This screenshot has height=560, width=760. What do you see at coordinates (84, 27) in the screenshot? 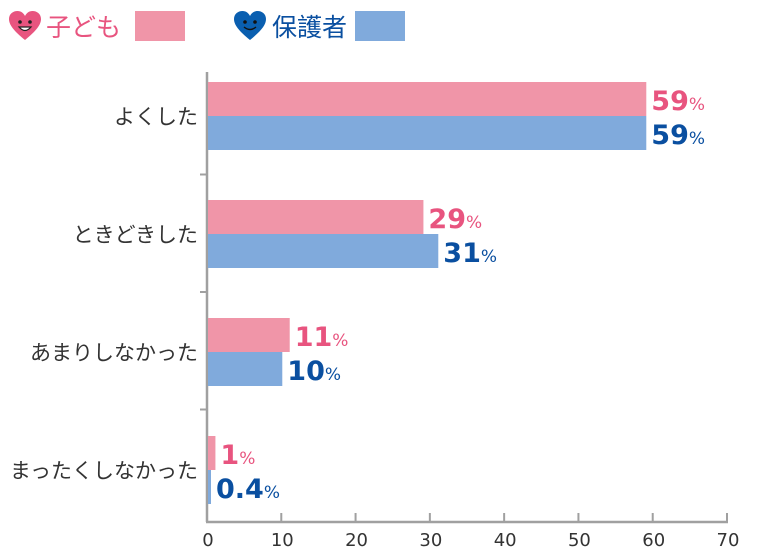
I see `legend-label: 子ども` at bounding box center [84, 27].